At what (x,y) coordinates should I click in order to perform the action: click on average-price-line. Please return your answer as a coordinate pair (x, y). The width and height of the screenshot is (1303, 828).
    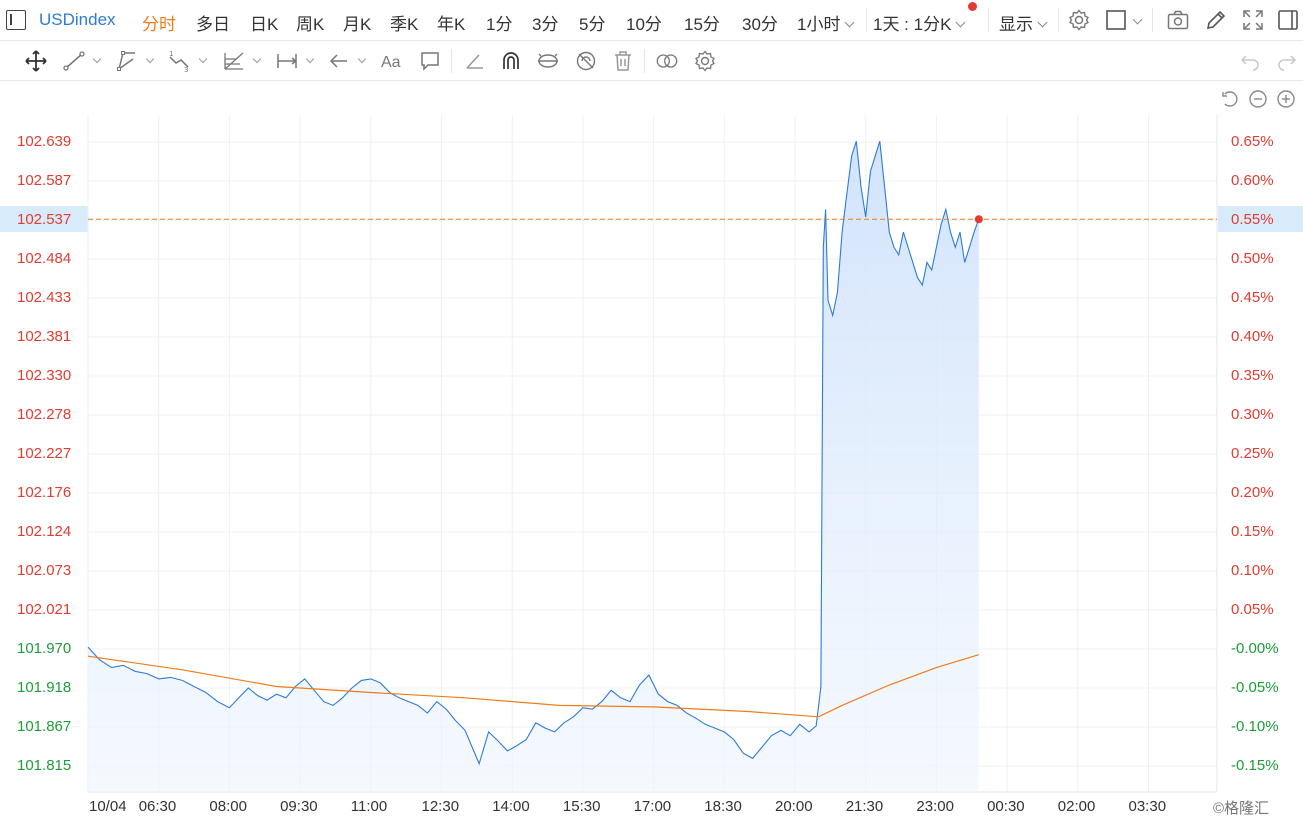
    Looking at the image, I should click on (533, 686).